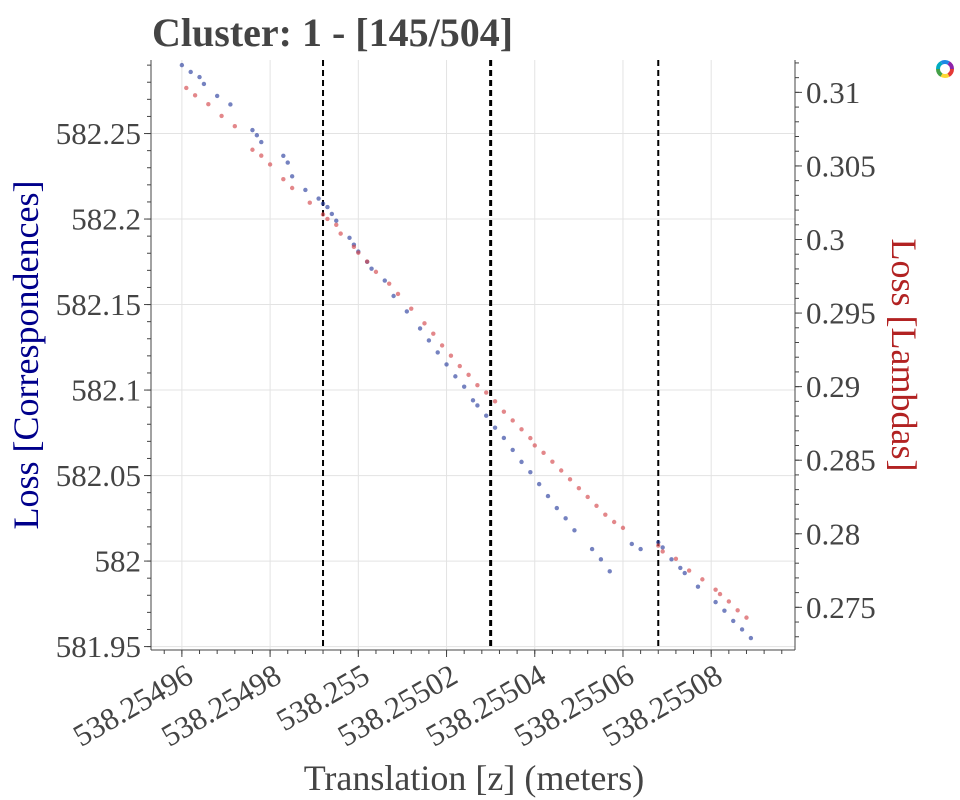 This screenshot has height=800, width=960. What do you see at coordinates (825, 239) in the screenshot?
I see `y-right-tick-label: 0.3` at bounding box center [825, 239].